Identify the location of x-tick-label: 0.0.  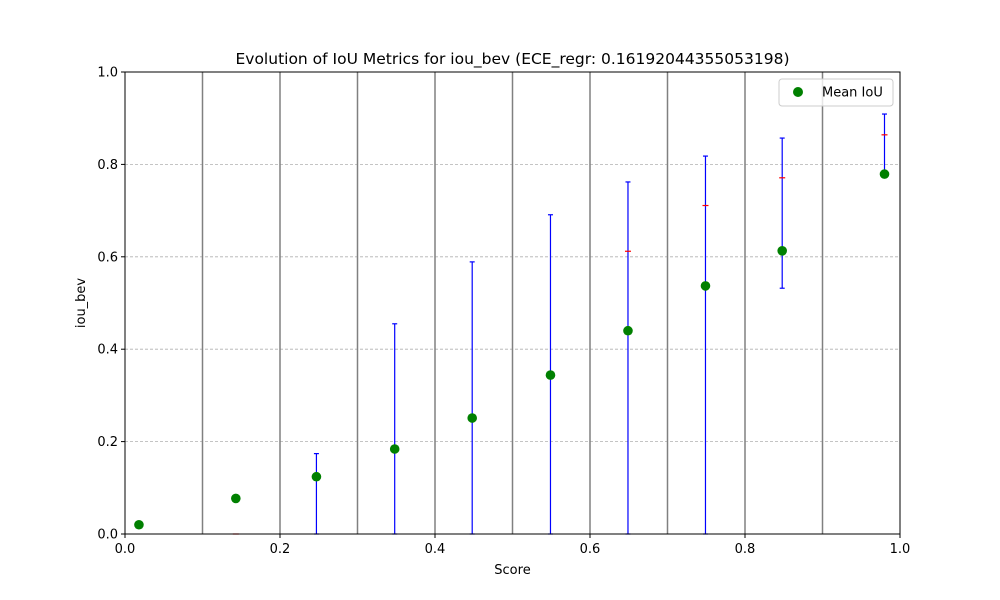
(125, 549).